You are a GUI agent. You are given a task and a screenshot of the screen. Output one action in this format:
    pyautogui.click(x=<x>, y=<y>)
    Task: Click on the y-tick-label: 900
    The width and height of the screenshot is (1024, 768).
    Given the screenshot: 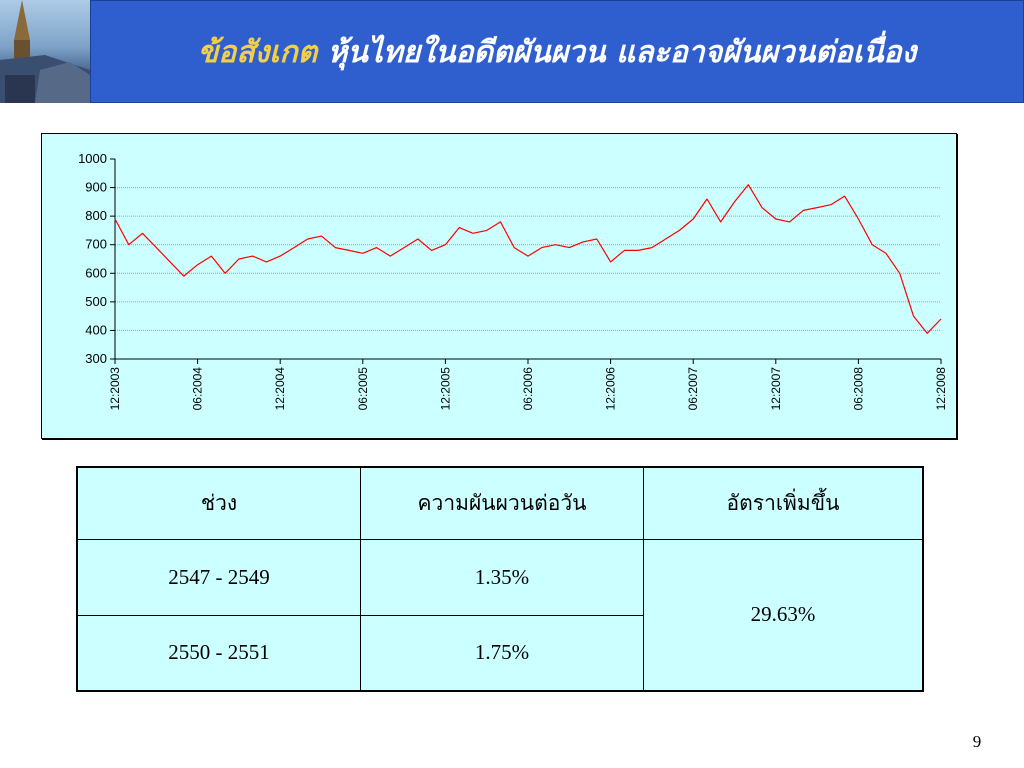 What is the action you would take?
    pyautogui.click(x=96, y=187)
    